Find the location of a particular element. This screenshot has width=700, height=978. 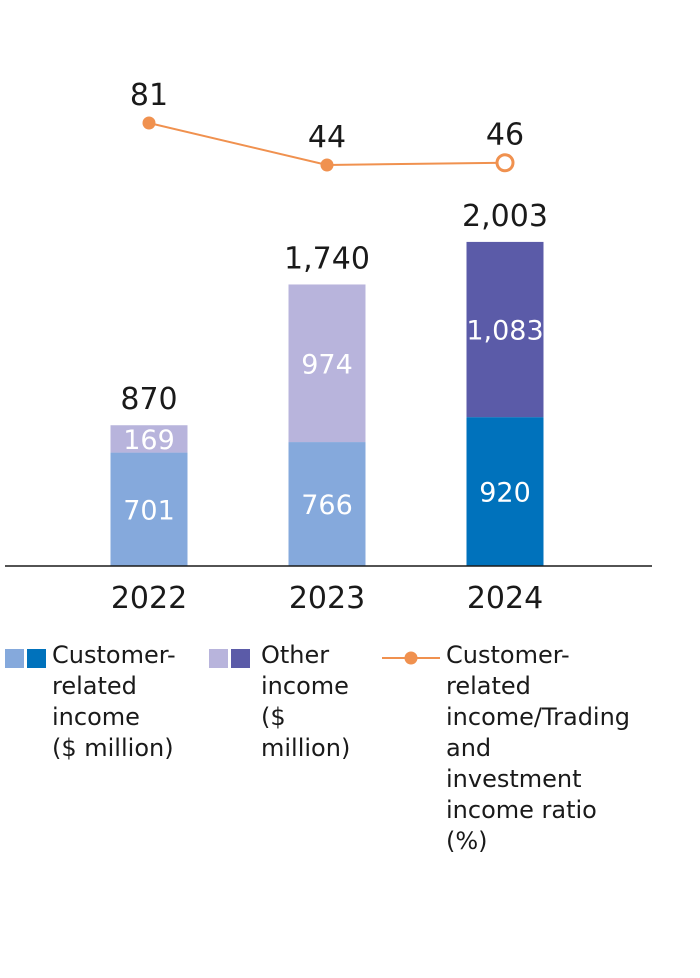

label-customer-2022: 701 is located at coordinates (149, 510).